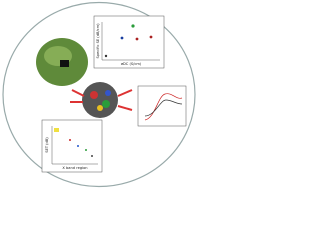  I want to click on wave-arrows, so click(101, 100).